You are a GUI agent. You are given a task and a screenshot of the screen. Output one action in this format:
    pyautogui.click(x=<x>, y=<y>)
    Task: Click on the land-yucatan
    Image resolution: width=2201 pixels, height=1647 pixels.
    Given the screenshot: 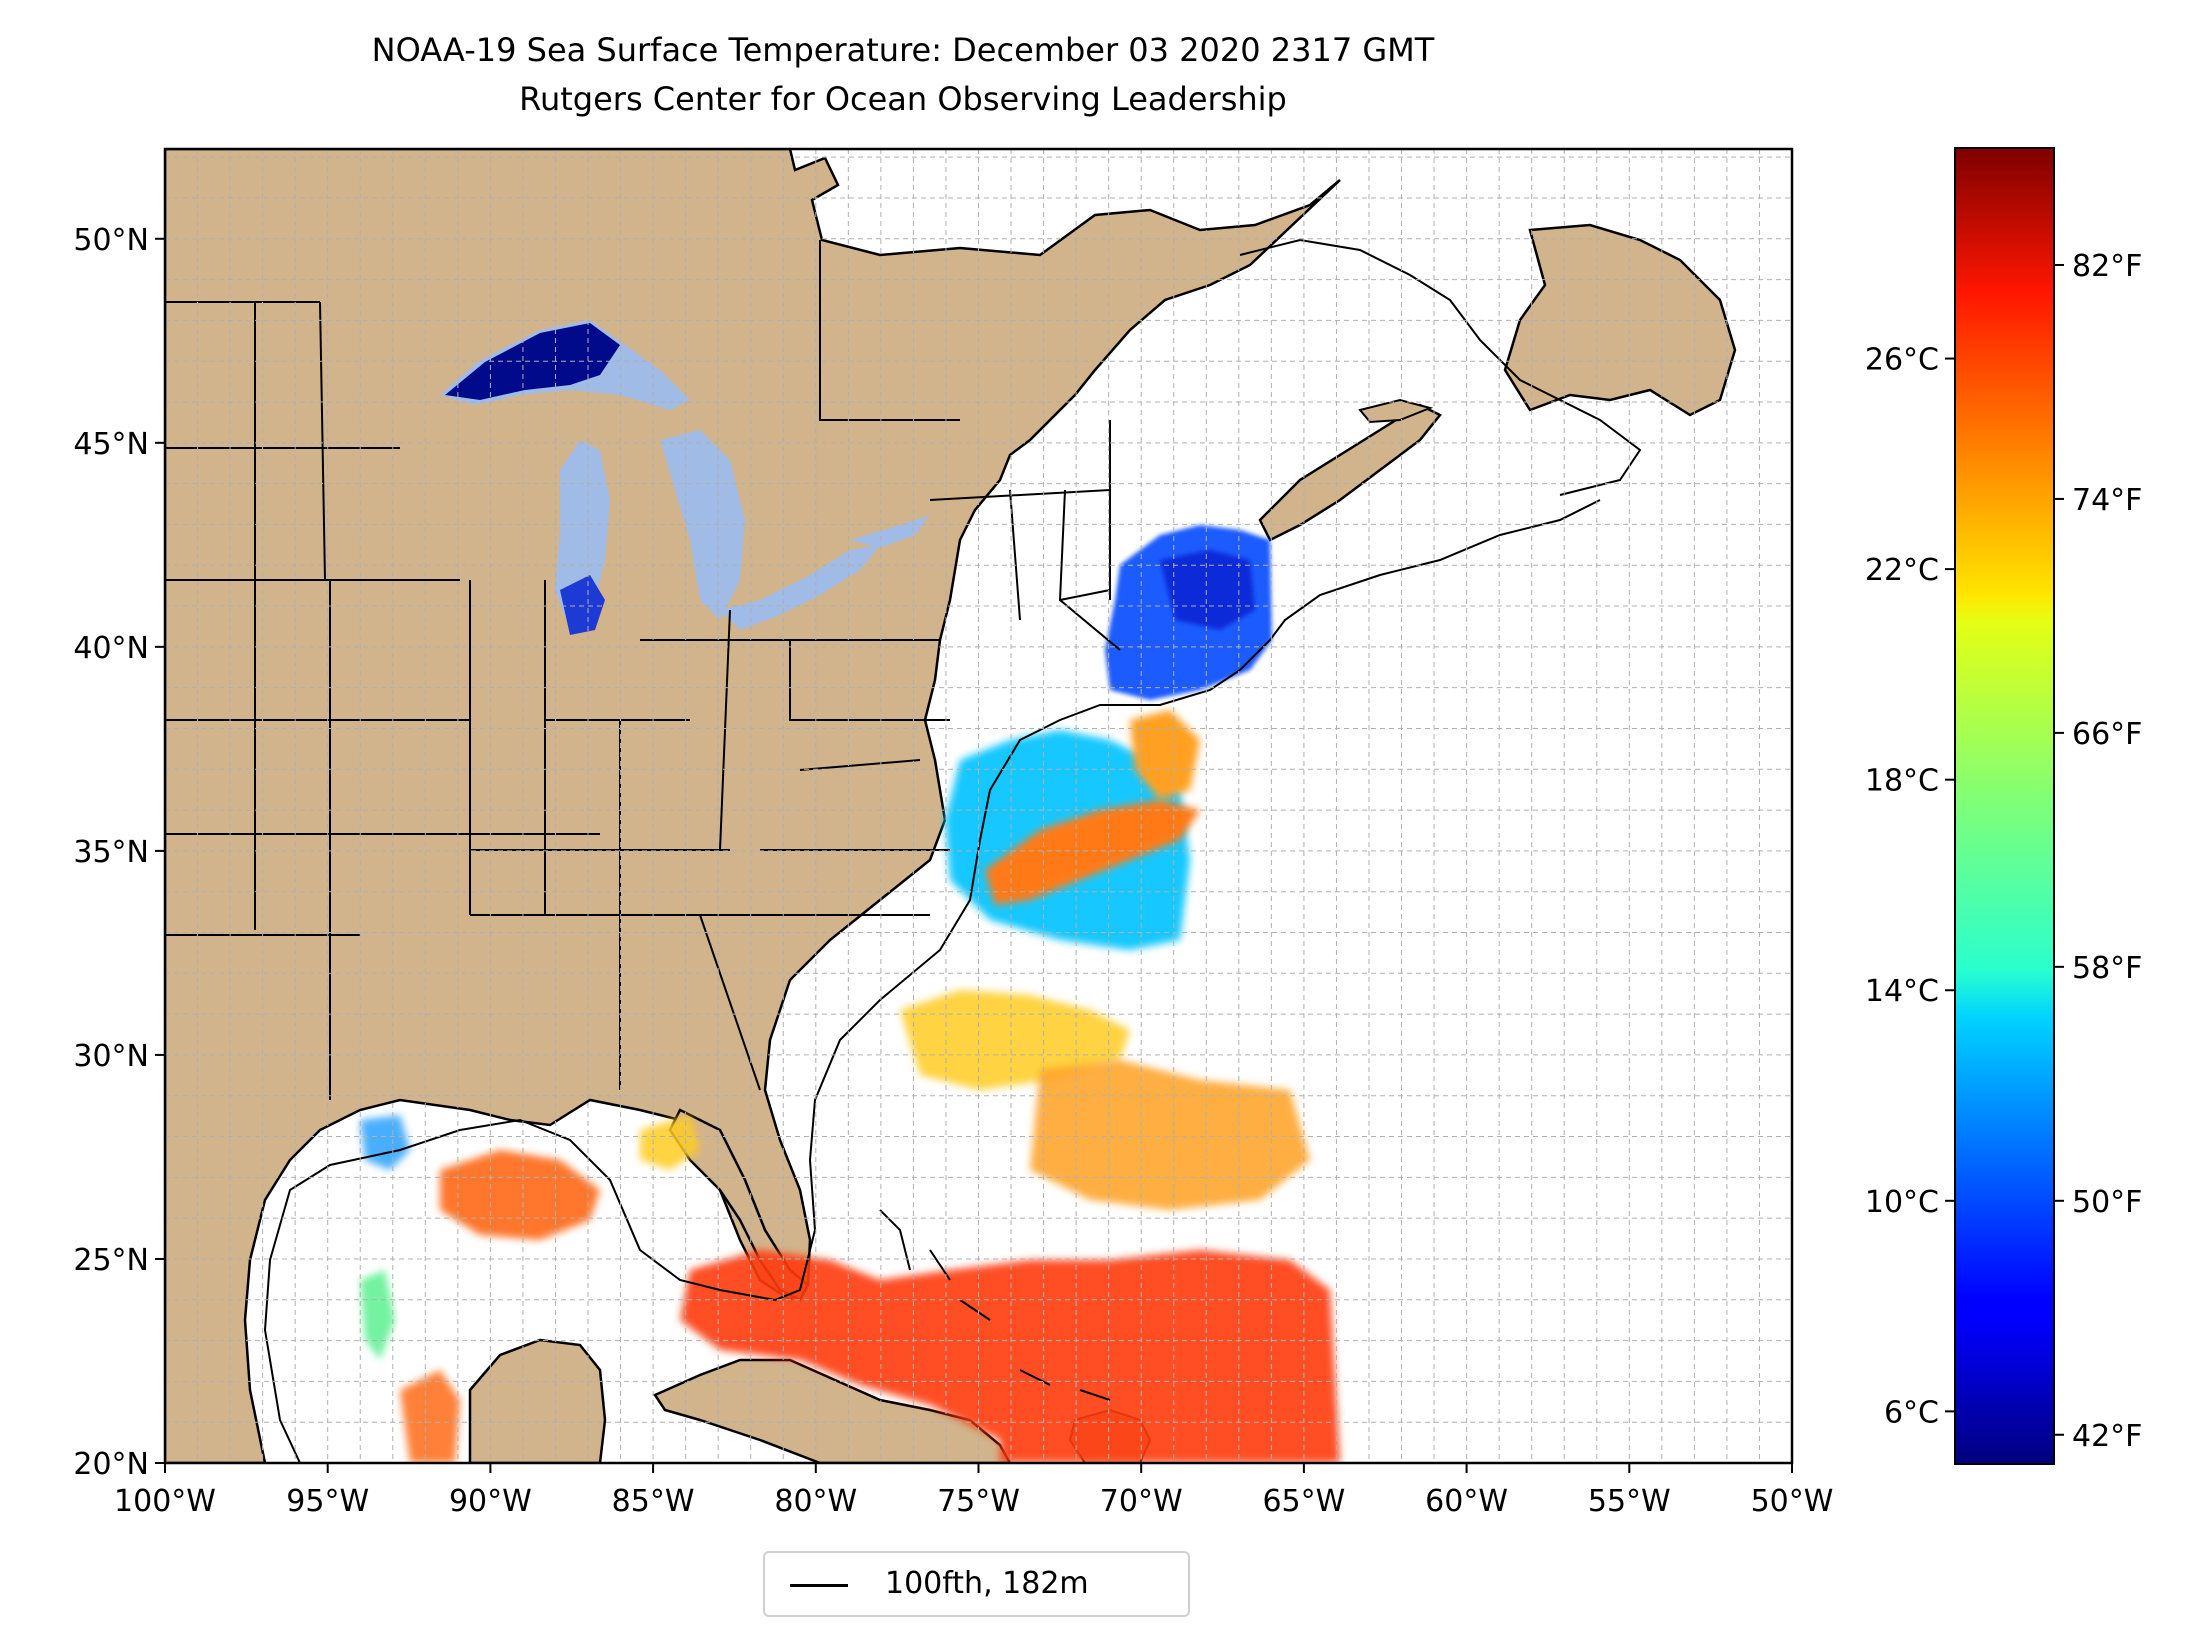 What is the action you would take?
    pyautogui.click(x=537, y=1400)
    